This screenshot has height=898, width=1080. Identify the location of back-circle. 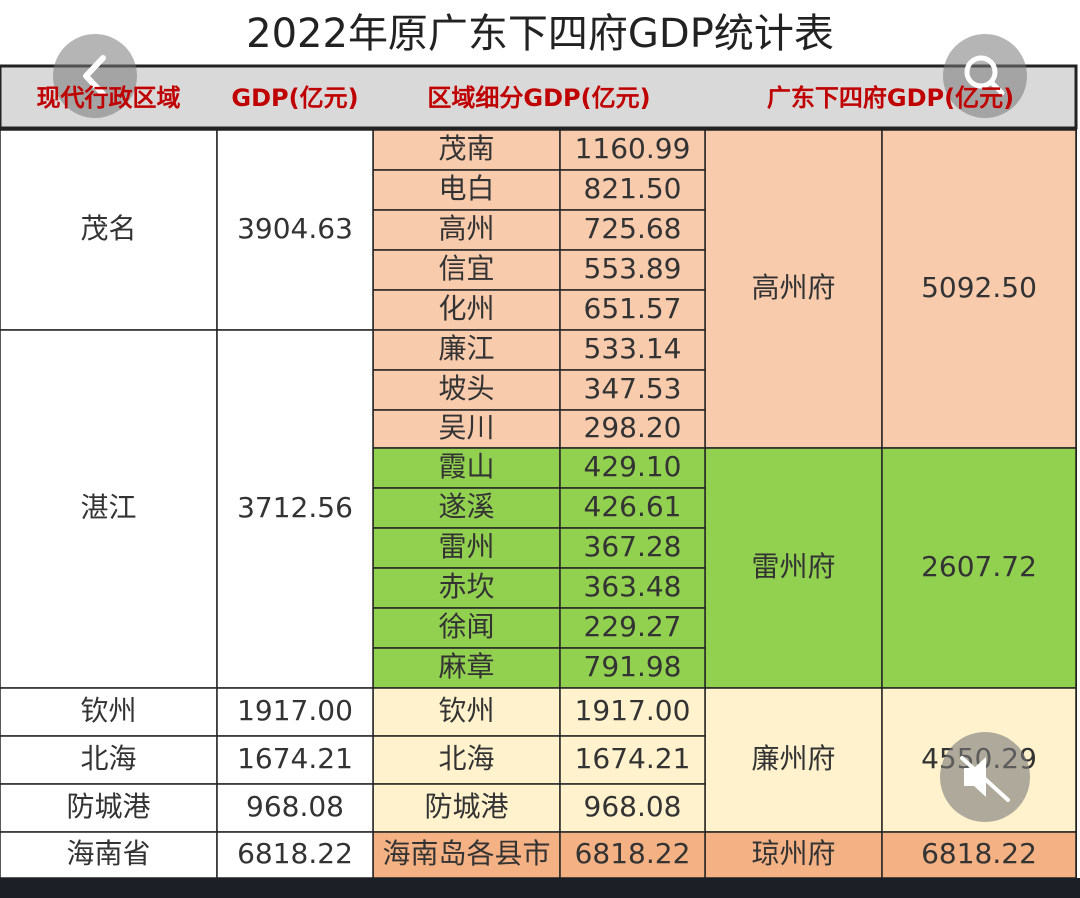
(95, 76).